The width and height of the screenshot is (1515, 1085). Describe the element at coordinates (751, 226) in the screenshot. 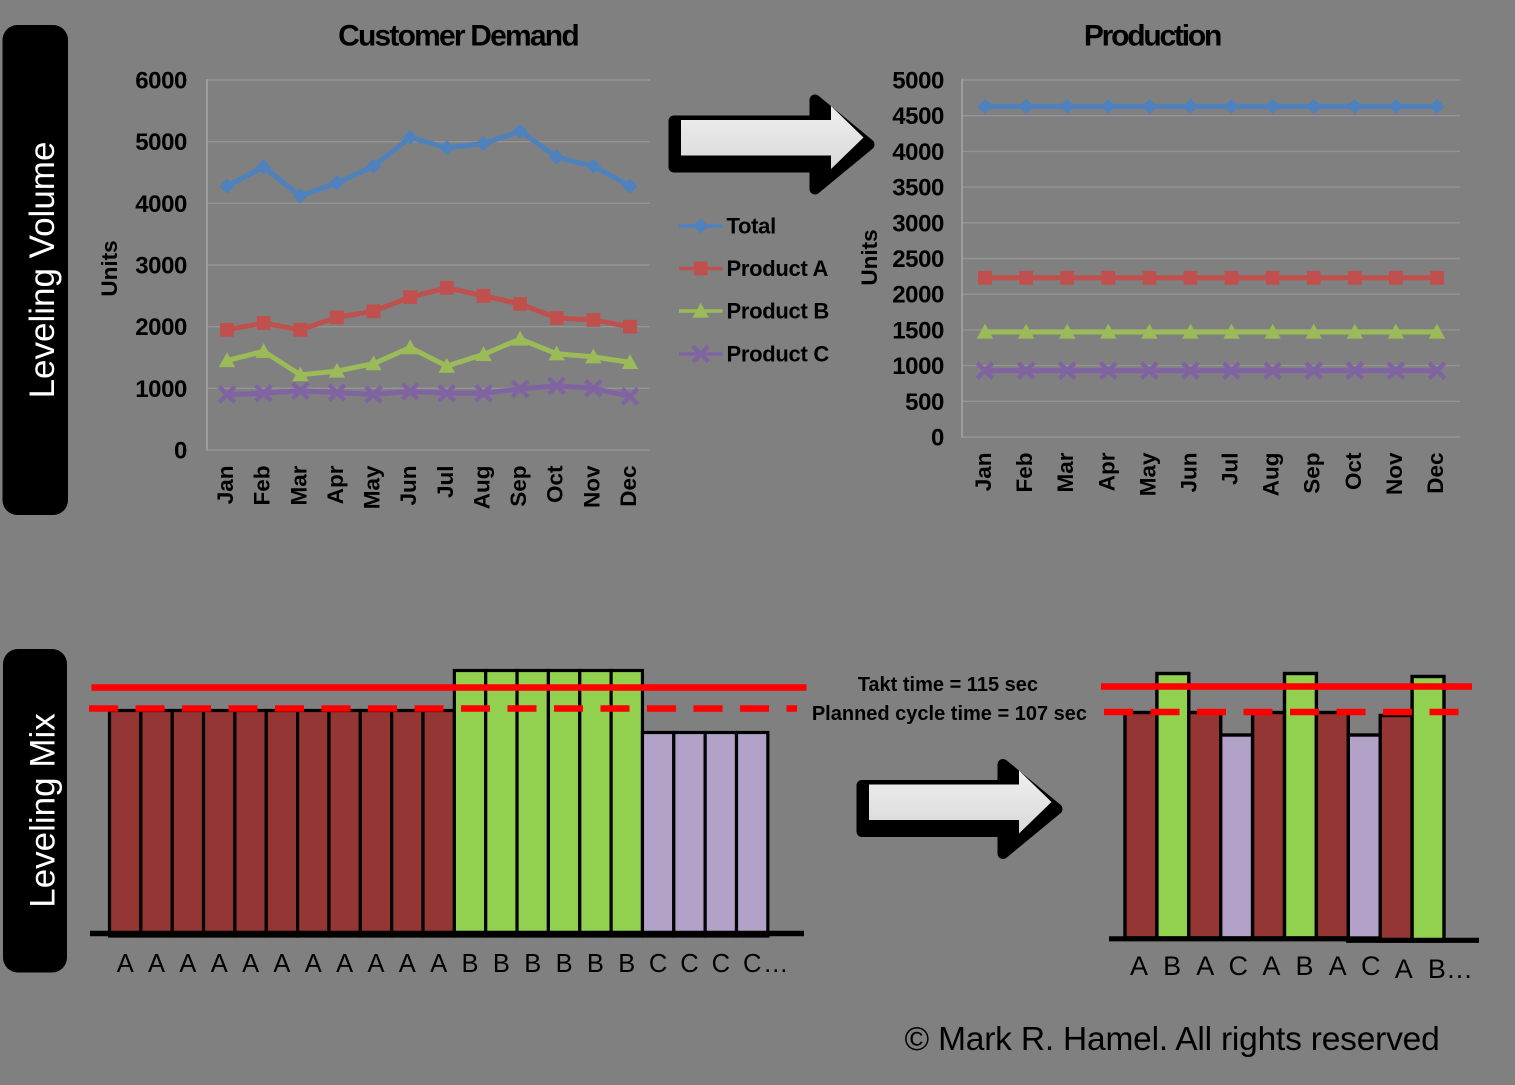

I see `svg-text: Total` at that location.